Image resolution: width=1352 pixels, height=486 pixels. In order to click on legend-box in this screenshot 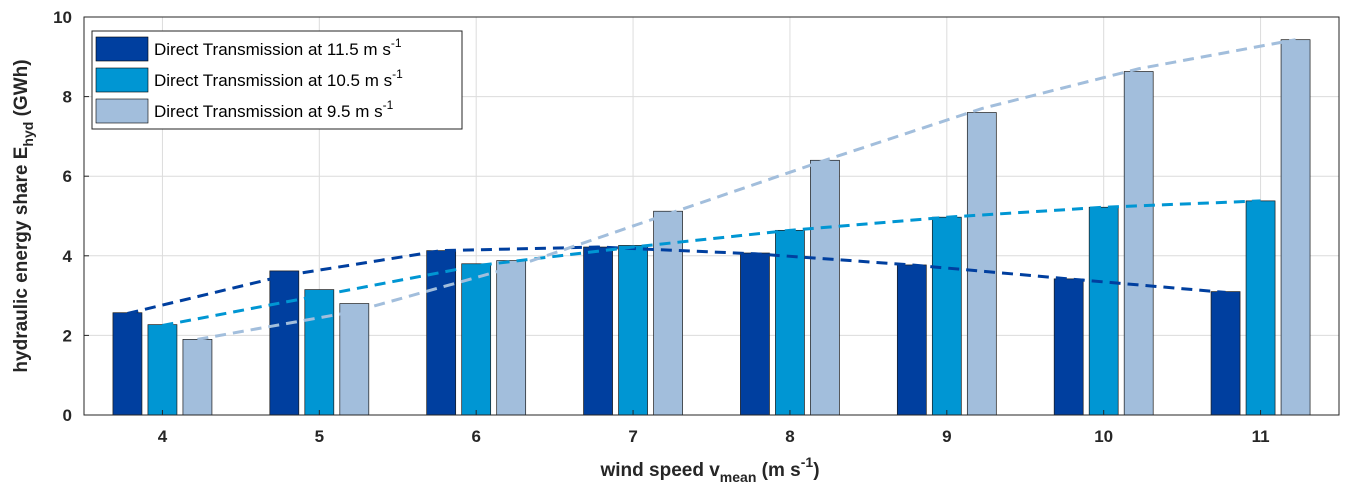, I will do `click(277, 80)`.